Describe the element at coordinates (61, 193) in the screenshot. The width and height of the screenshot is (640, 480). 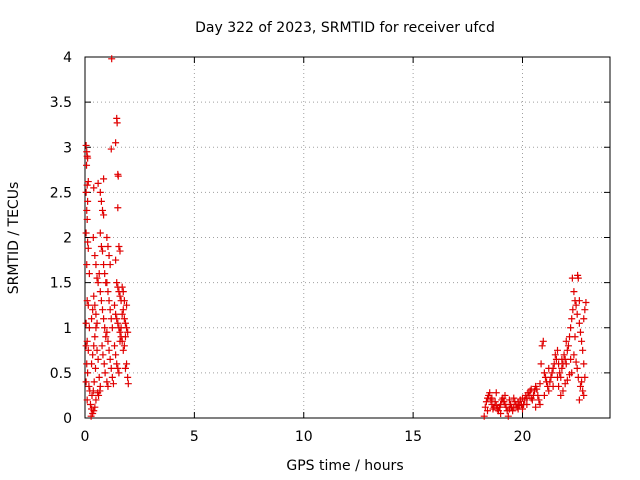
I see `y-tick-label: 2.5` at that location.